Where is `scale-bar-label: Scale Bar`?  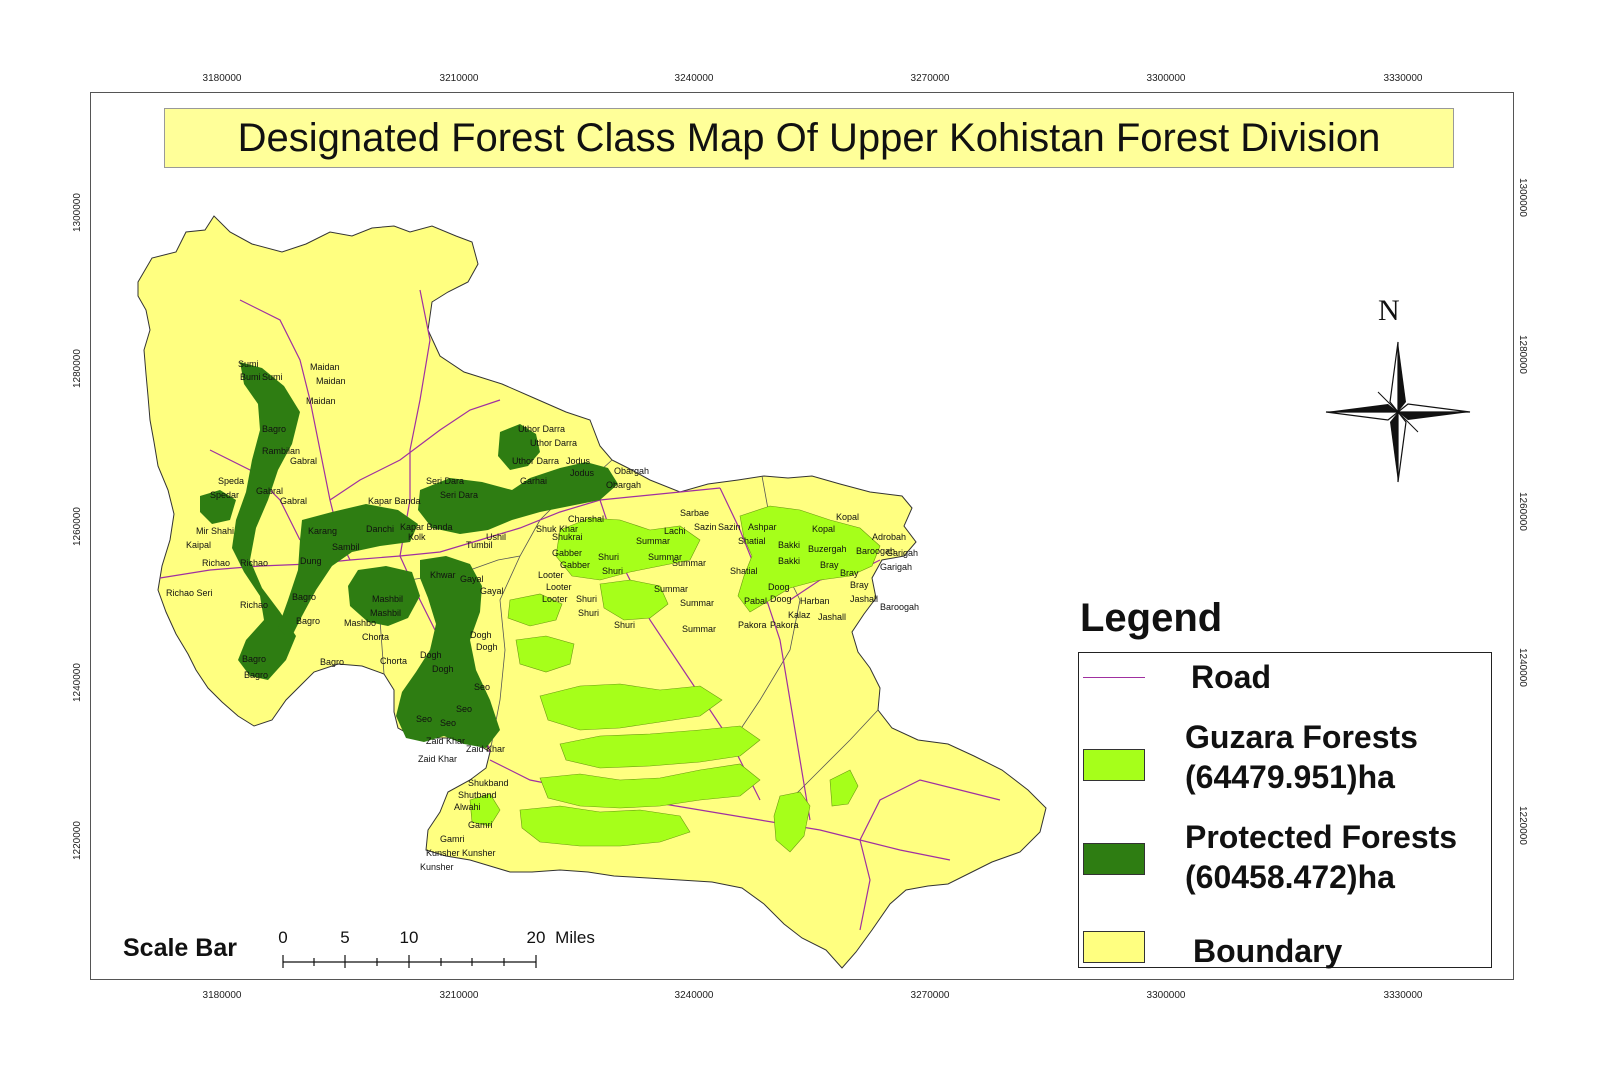
scale-bar-label: Scale Bar is located at coordinates (180, 948).